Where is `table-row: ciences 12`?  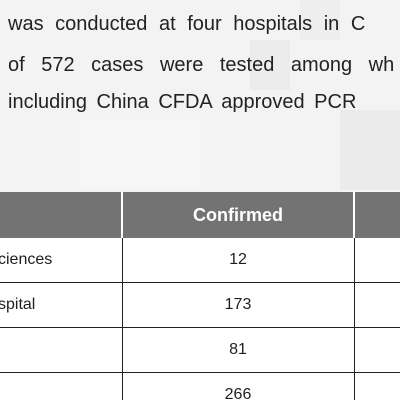 table-row: ciences 12 is located at coordinates (200, 260).